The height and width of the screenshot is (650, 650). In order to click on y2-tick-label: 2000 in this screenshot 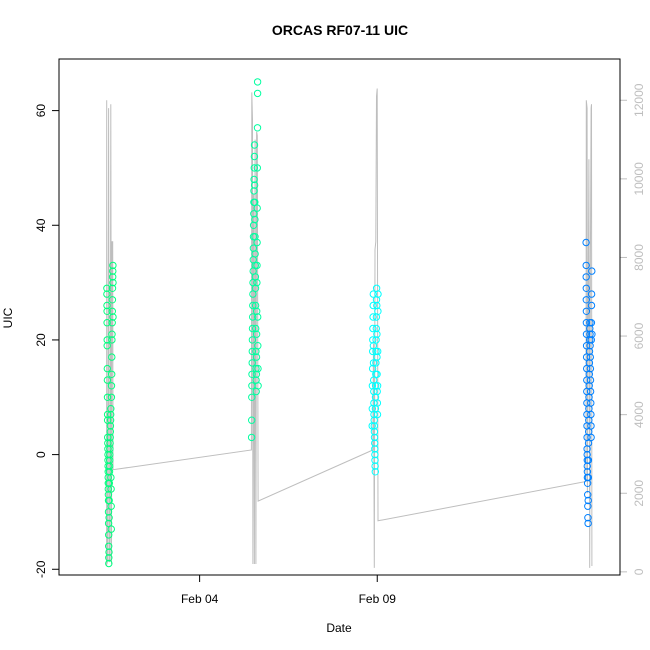, I will do `click(639, 493)`.